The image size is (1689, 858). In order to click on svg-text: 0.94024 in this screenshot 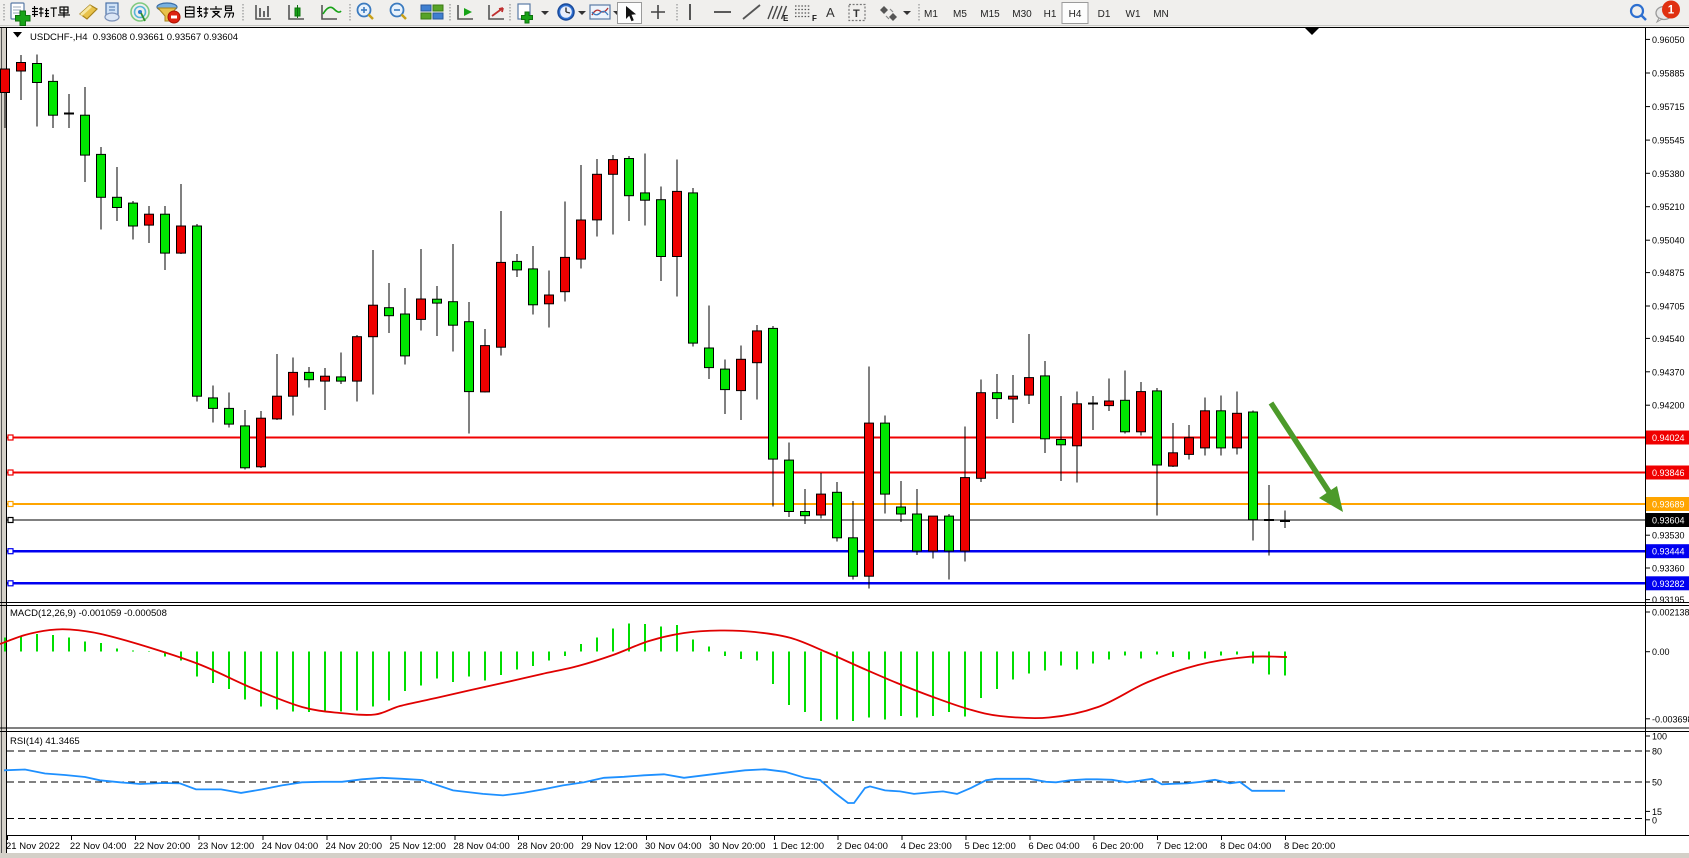, I will do `click(1668, 438)`.